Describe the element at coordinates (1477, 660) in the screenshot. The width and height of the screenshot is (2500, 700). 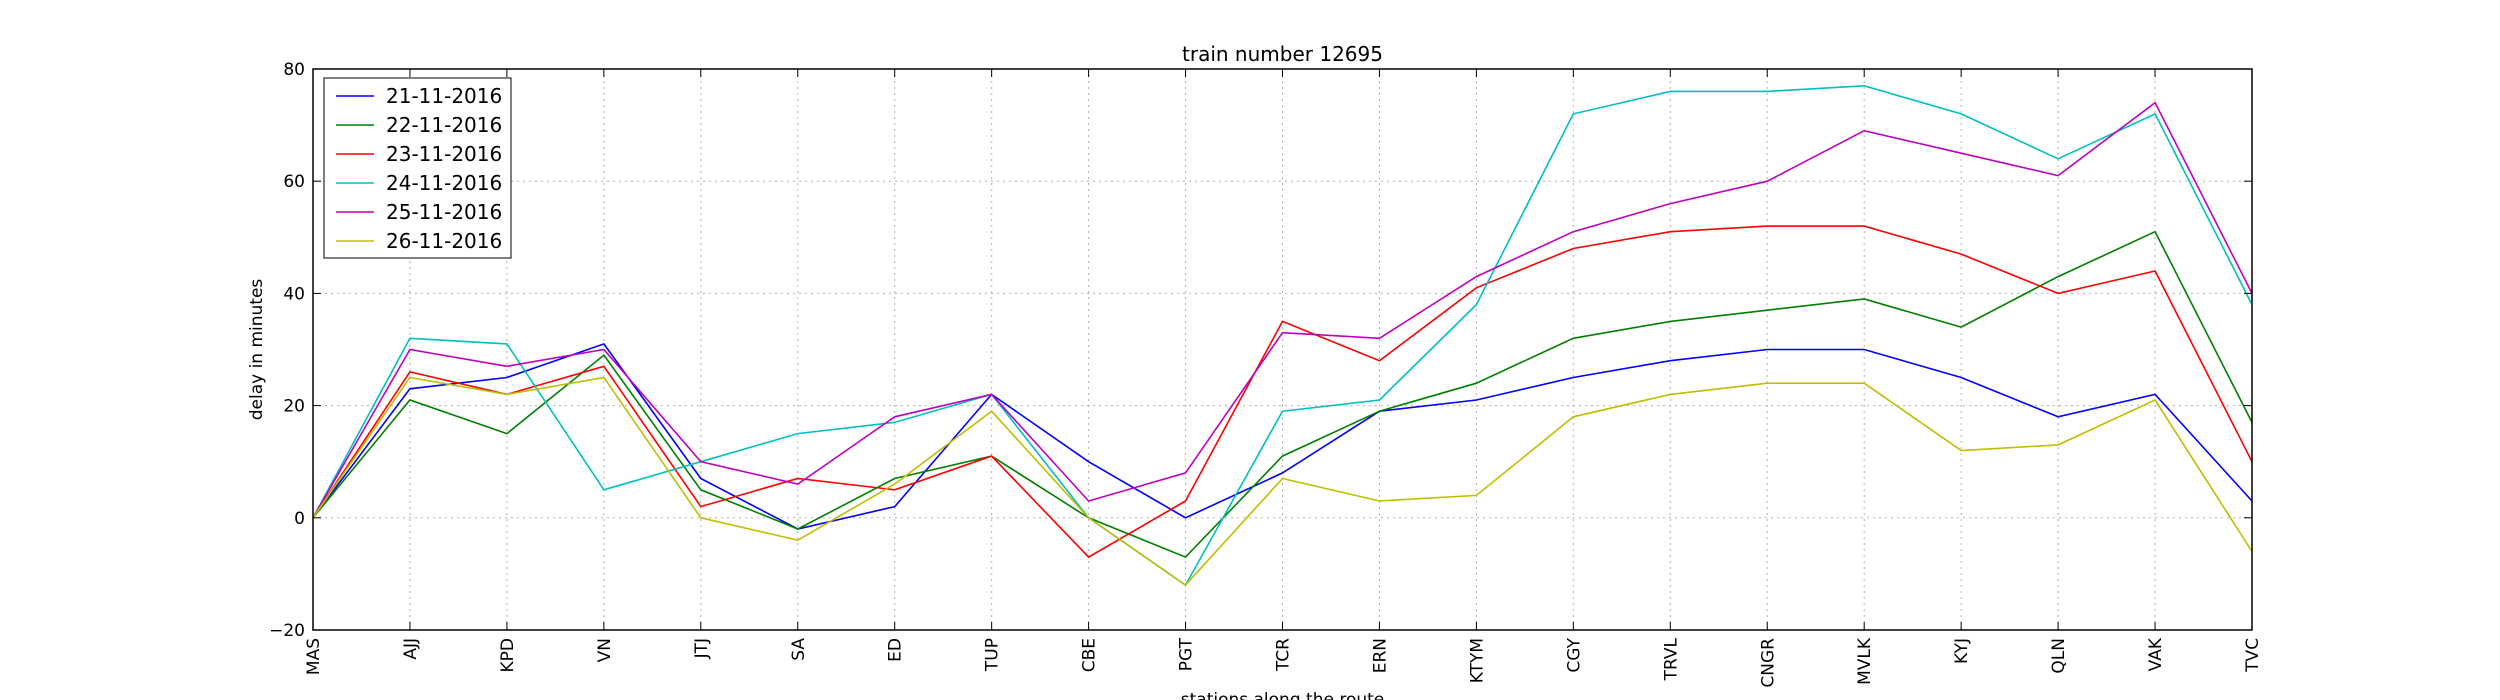
I see `x-tick-label: KTYM` at that location.